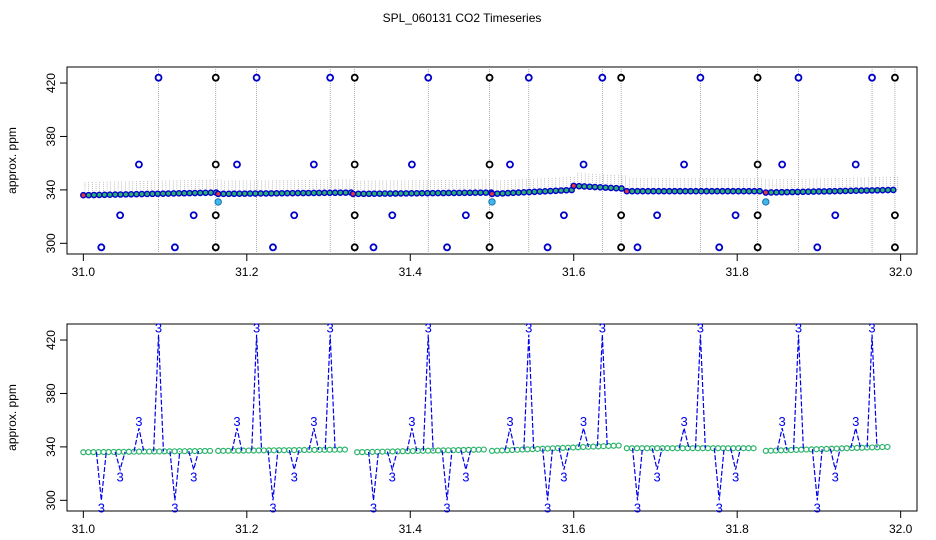  I want to click on top-x-tick-label: 31.8, so click(738, 272).